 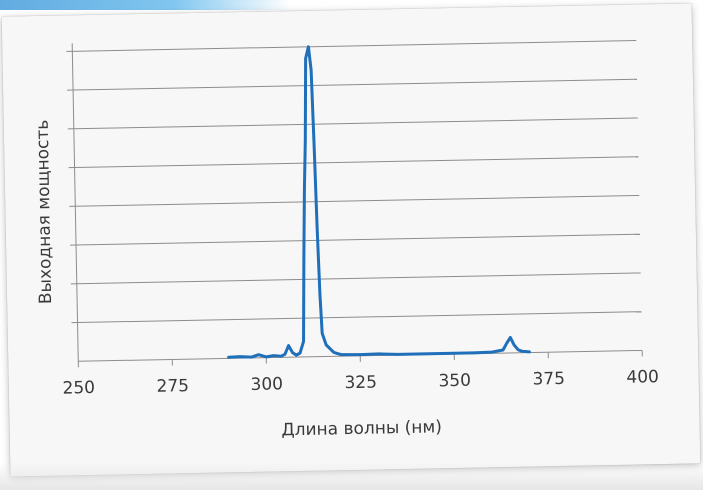 What do you see at coordinates (172, 386) in the screenshot?
I see `x-tick-label-275: 275` at bounding box center [172, 386].